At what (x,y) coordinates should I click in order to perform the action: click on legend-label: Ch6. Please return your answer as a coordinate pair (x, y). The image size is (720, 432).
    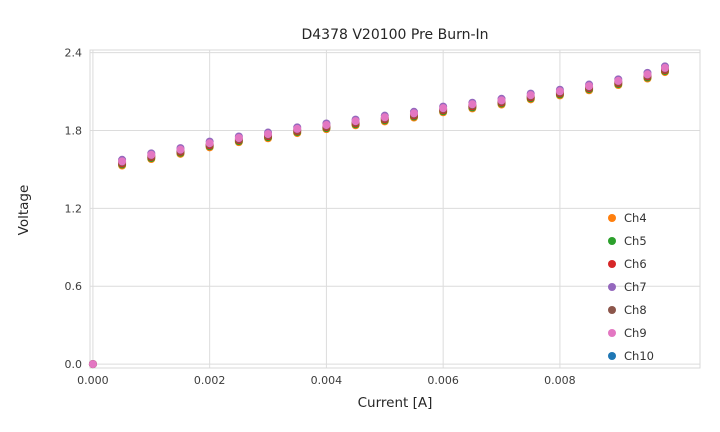
    Looking at the image, I should click on (635, 263).